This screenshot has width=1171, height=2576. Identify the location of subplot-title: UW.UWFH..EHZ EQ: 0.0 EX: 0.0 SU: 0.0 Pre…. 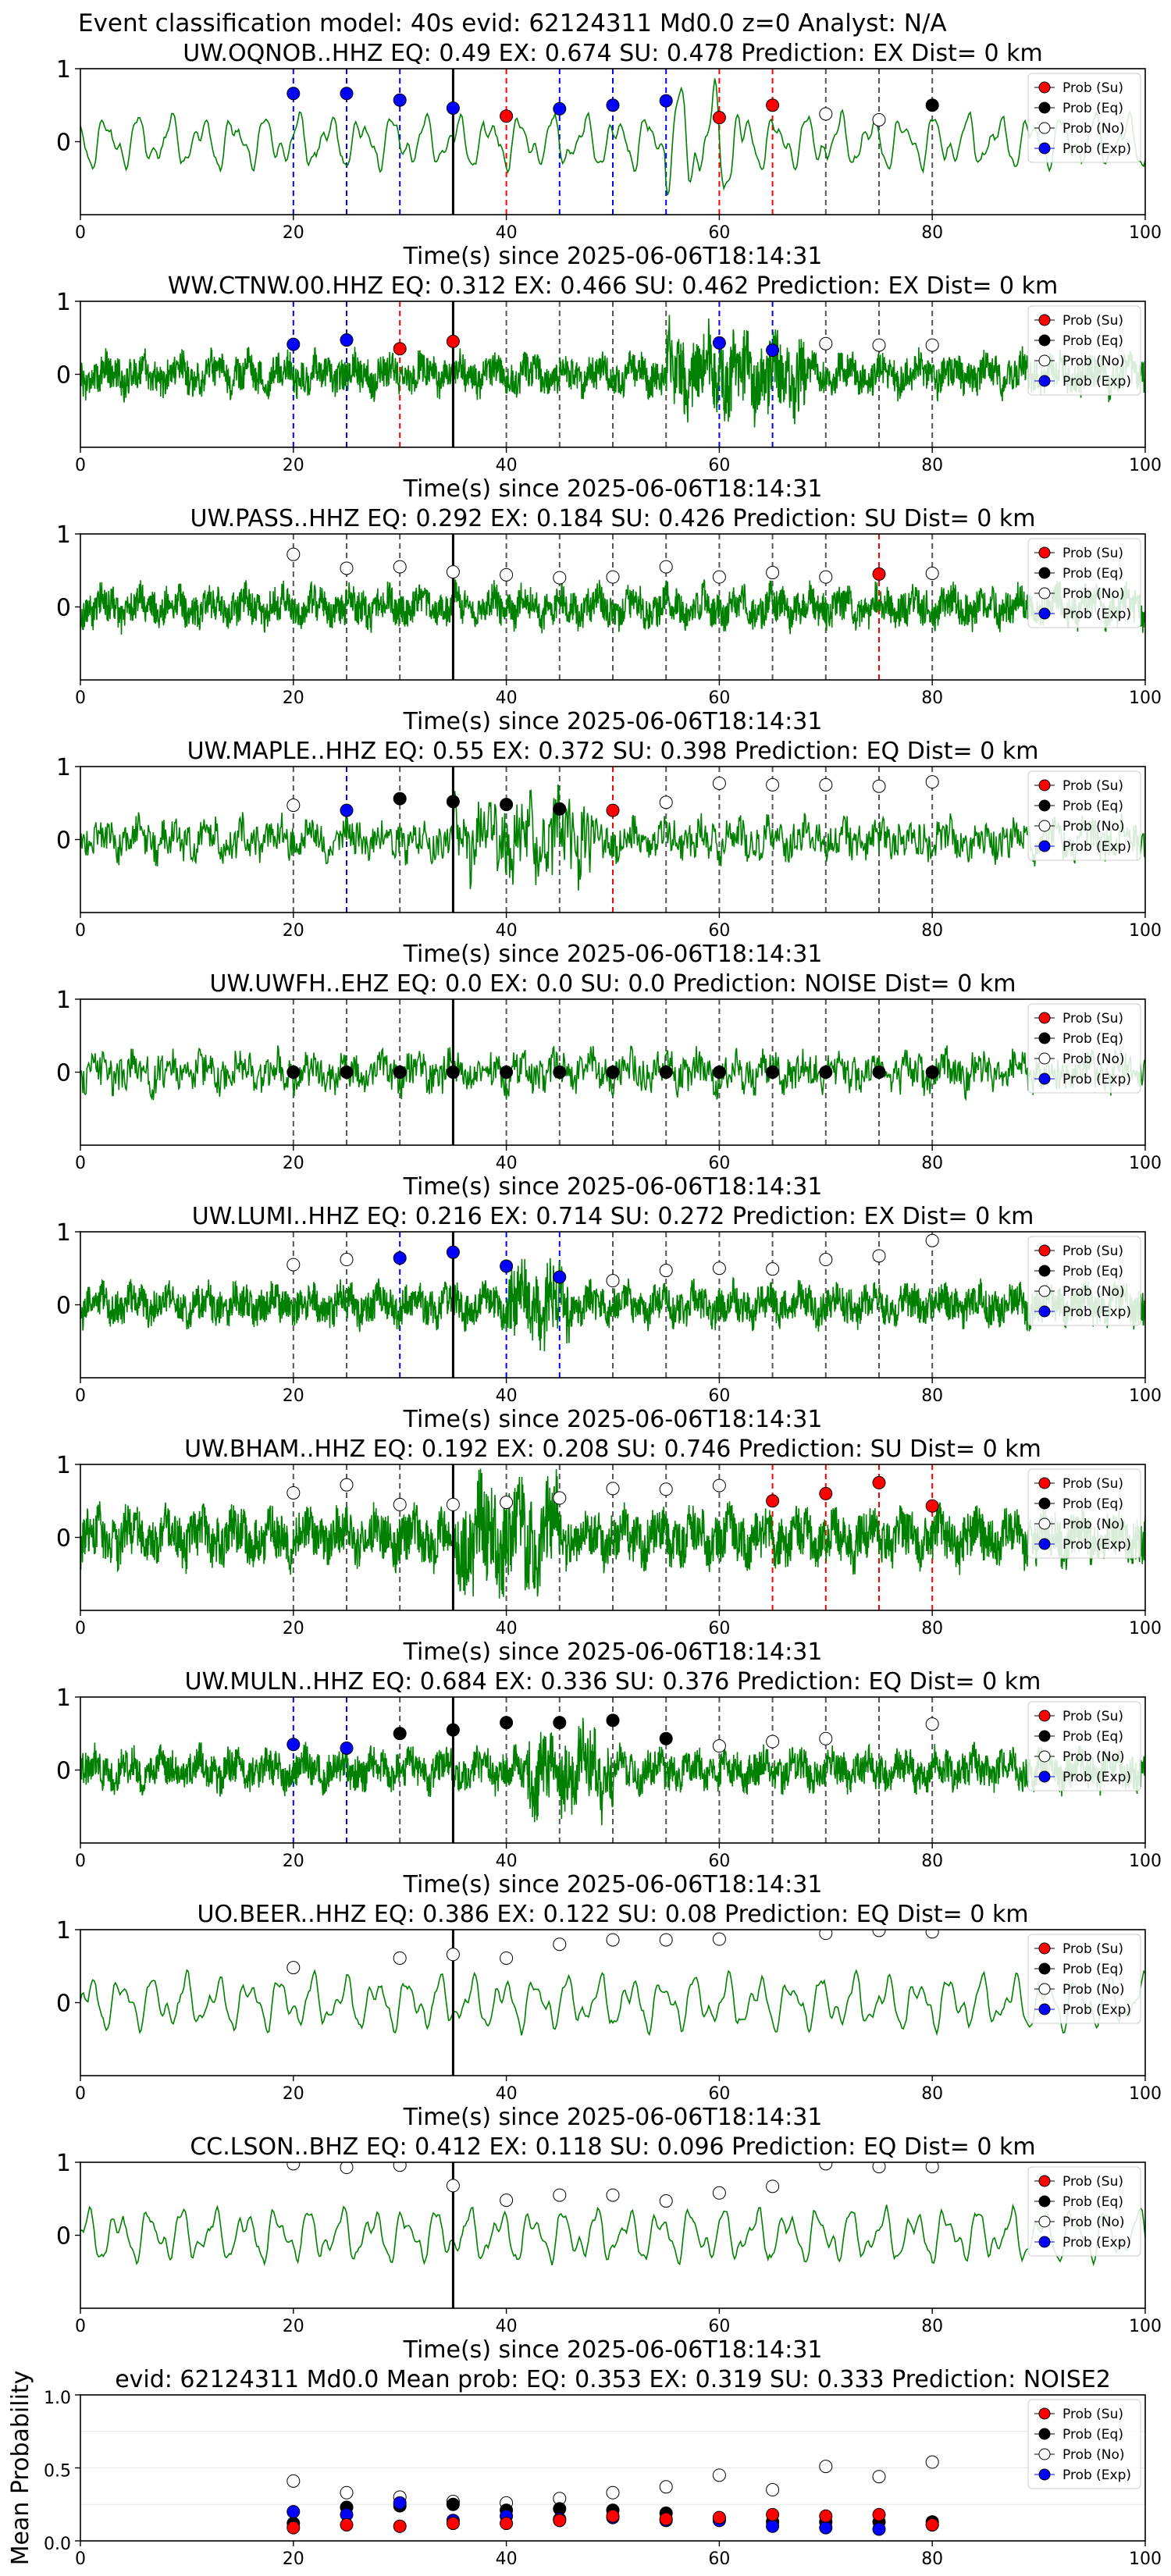
(613, 984).